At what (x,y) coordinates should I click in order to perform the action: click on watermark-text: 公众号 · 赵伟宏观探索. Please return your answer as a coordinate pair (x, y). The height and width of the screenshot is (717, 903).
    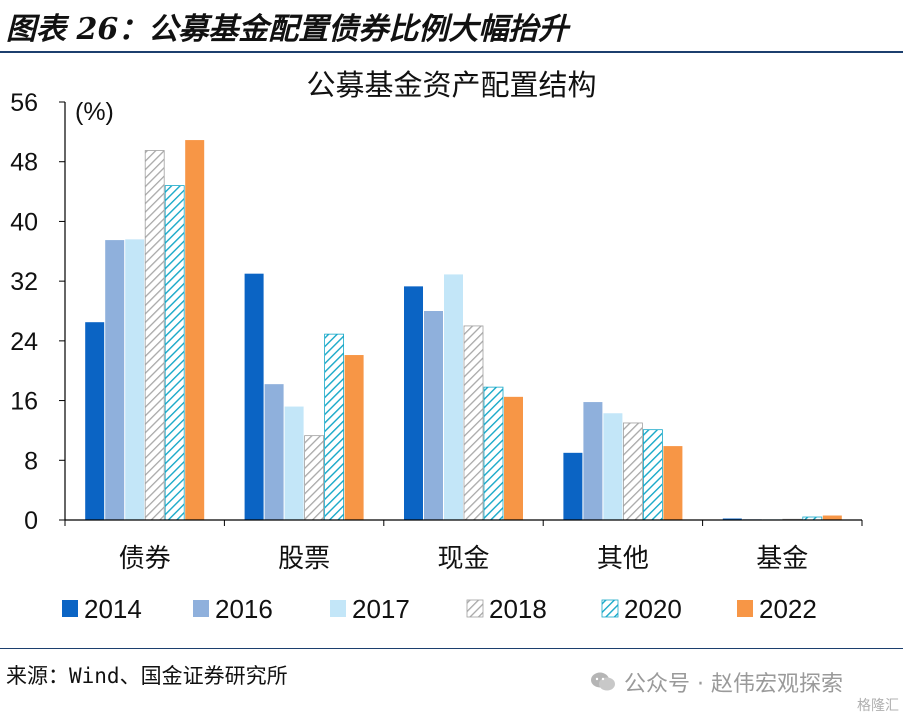
    Looking at the image, I should click on (733, 684).